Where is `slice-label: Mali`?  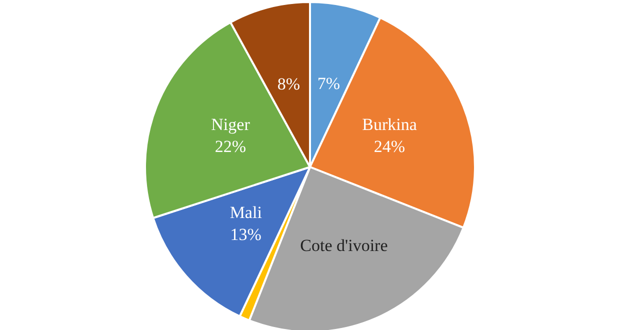
slice-label: Mali is located at coordinates (246, 212).